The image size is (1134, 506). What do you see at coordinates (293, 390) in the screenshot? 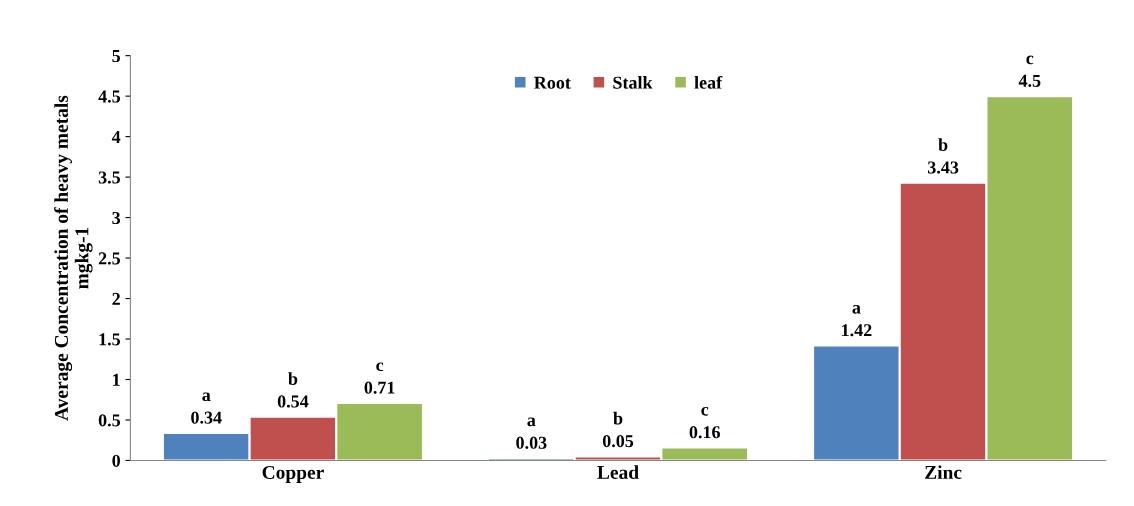
I see `data-label: b 0.54` at bounding box center [293, 390].